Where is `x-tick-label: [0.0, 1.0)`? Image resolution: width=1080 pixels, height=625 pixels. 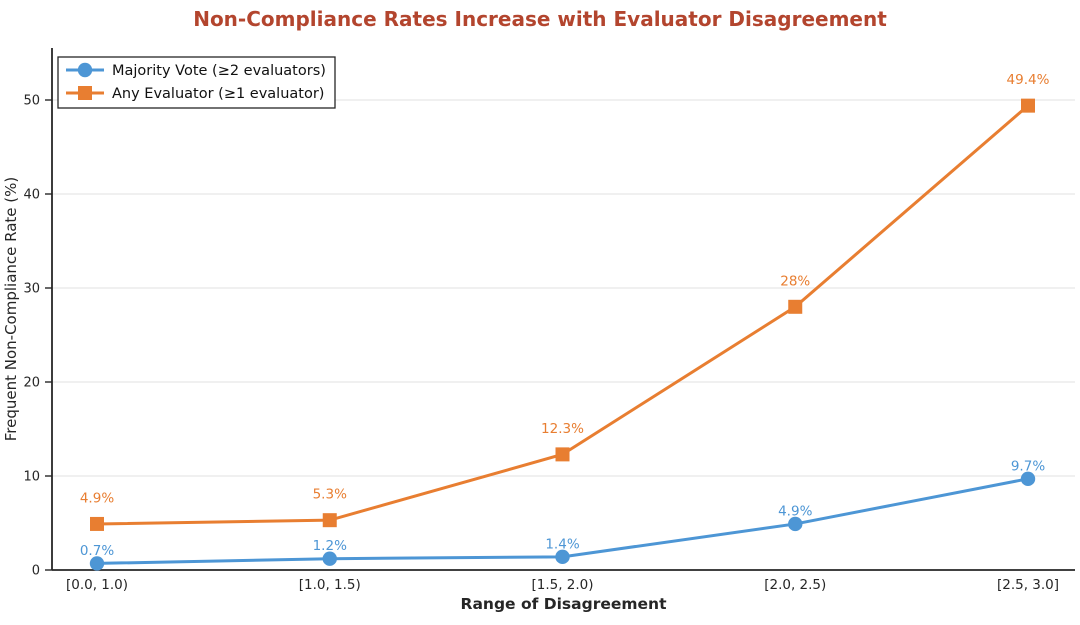
x-tick-label: [0.0, 1.0) is located at coordinates (97, 585).